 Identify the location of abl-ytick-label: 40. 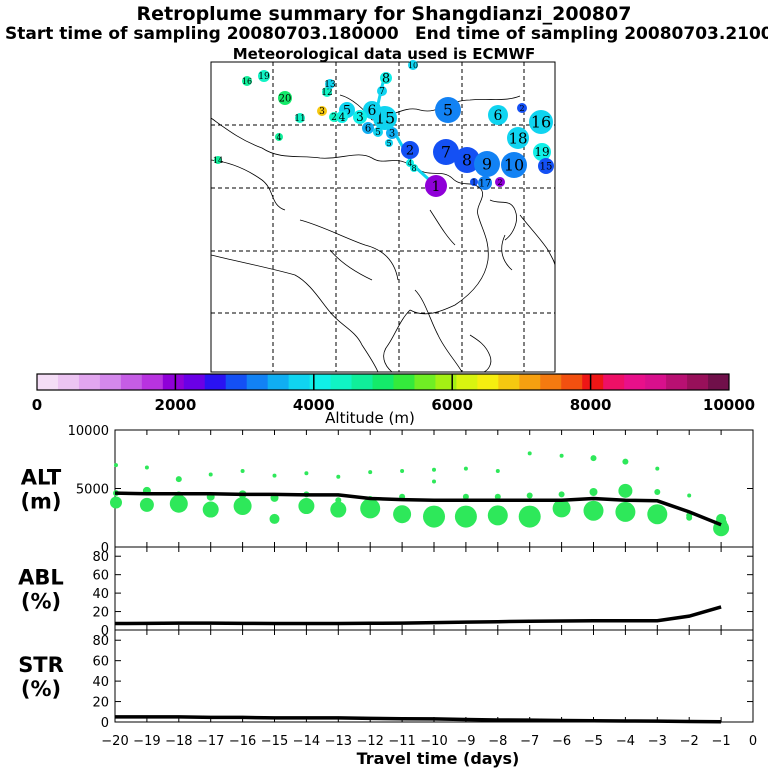
(100, 594).